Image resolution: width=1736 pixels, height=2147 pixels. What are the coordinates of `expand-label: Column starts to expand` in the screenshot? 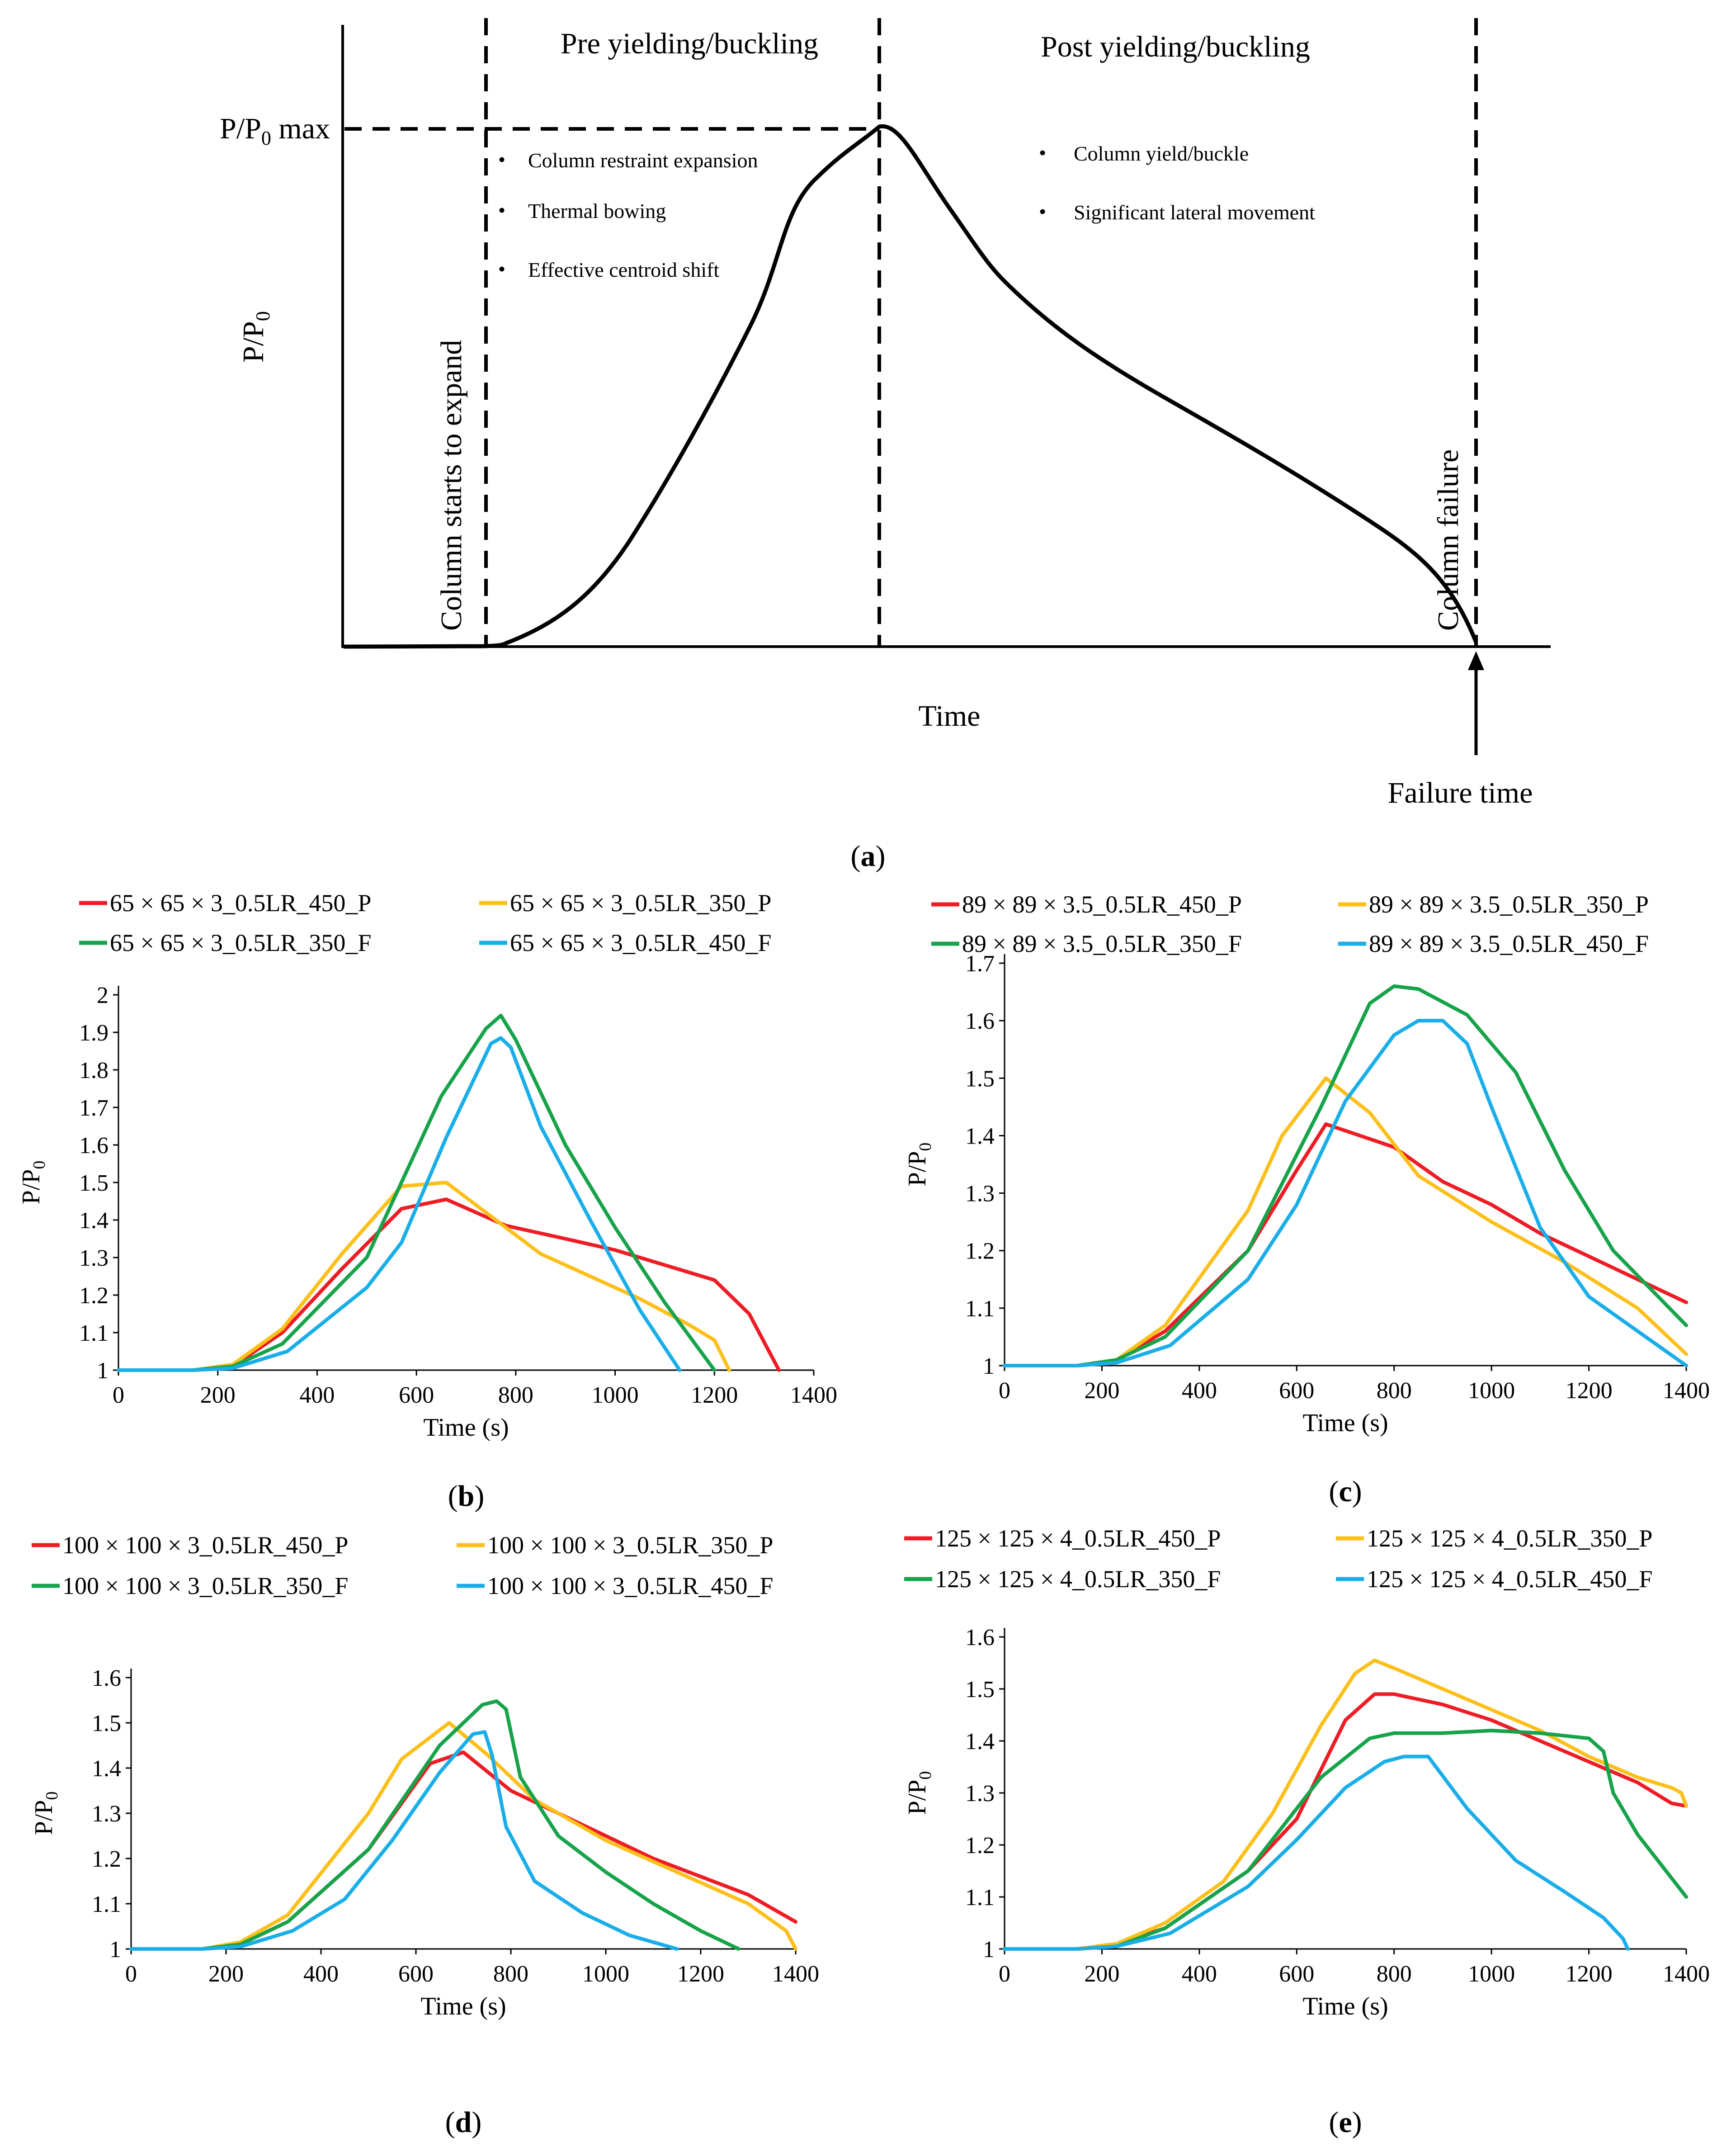 It's located at (451, 485).